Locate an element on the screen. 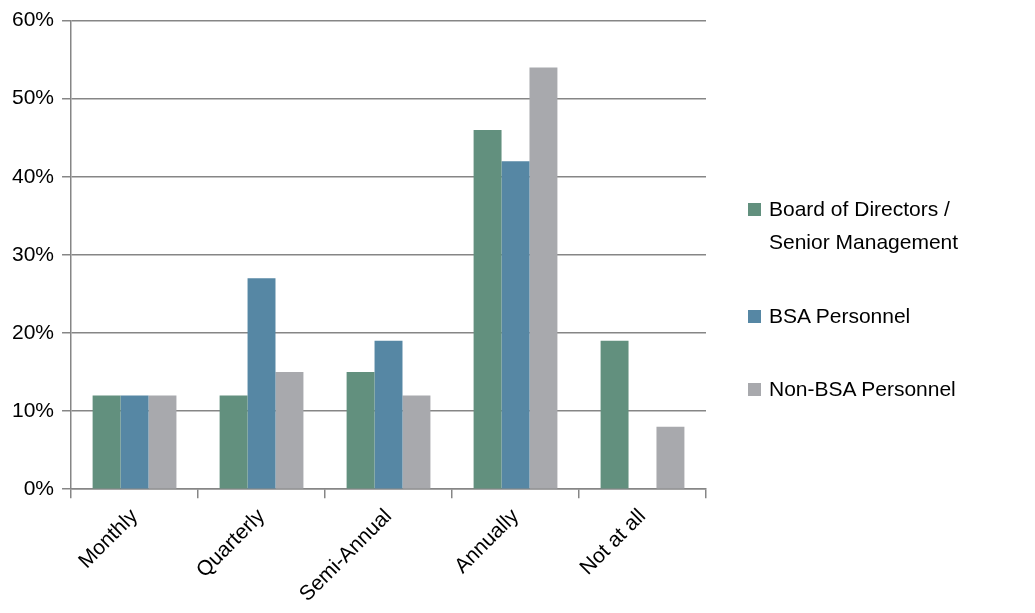  legend-label: BSA Personnel is located at coordinates (840, 315).